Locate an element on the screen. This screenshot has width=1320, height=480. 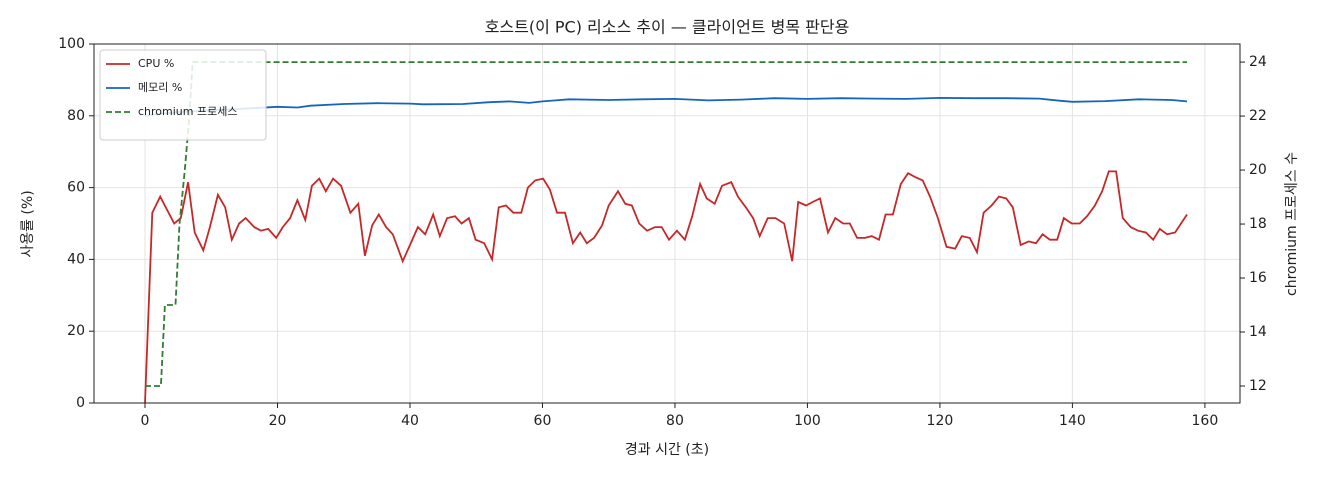
y-tick-label: 20 is located at coordinates (76, 331).